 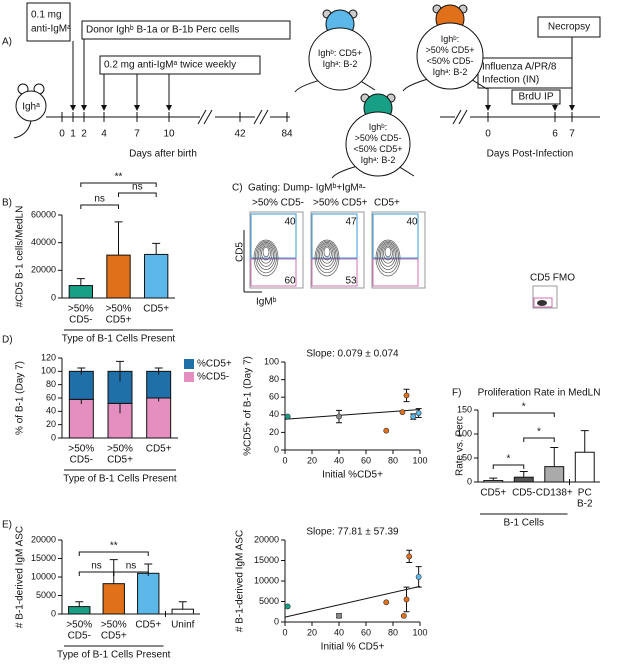 I want to click on x-axis-label: Type of B-1 Cells Present, so click(x=114, y=655).